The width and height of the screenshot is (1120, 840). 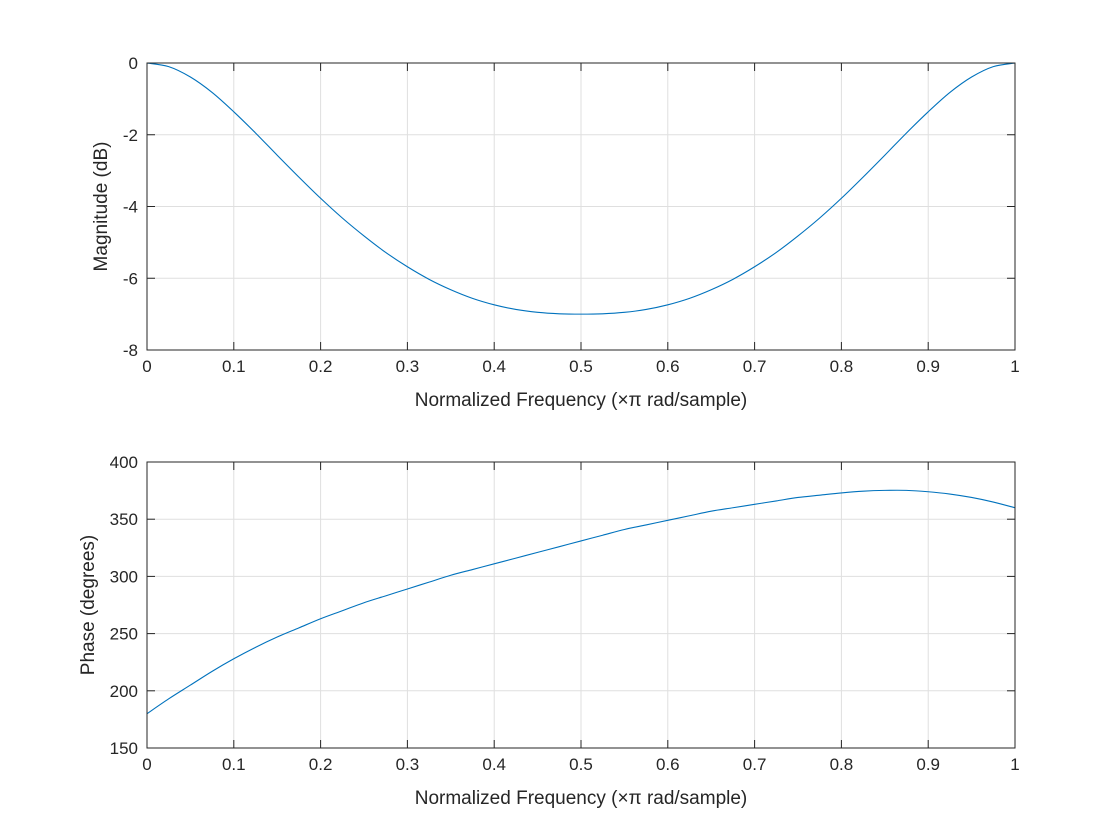 What do you see at coordinates (234, 764) in the screenshot?
I see `phase-x-tick-label: 0.1` at bounding box center [234, 764].